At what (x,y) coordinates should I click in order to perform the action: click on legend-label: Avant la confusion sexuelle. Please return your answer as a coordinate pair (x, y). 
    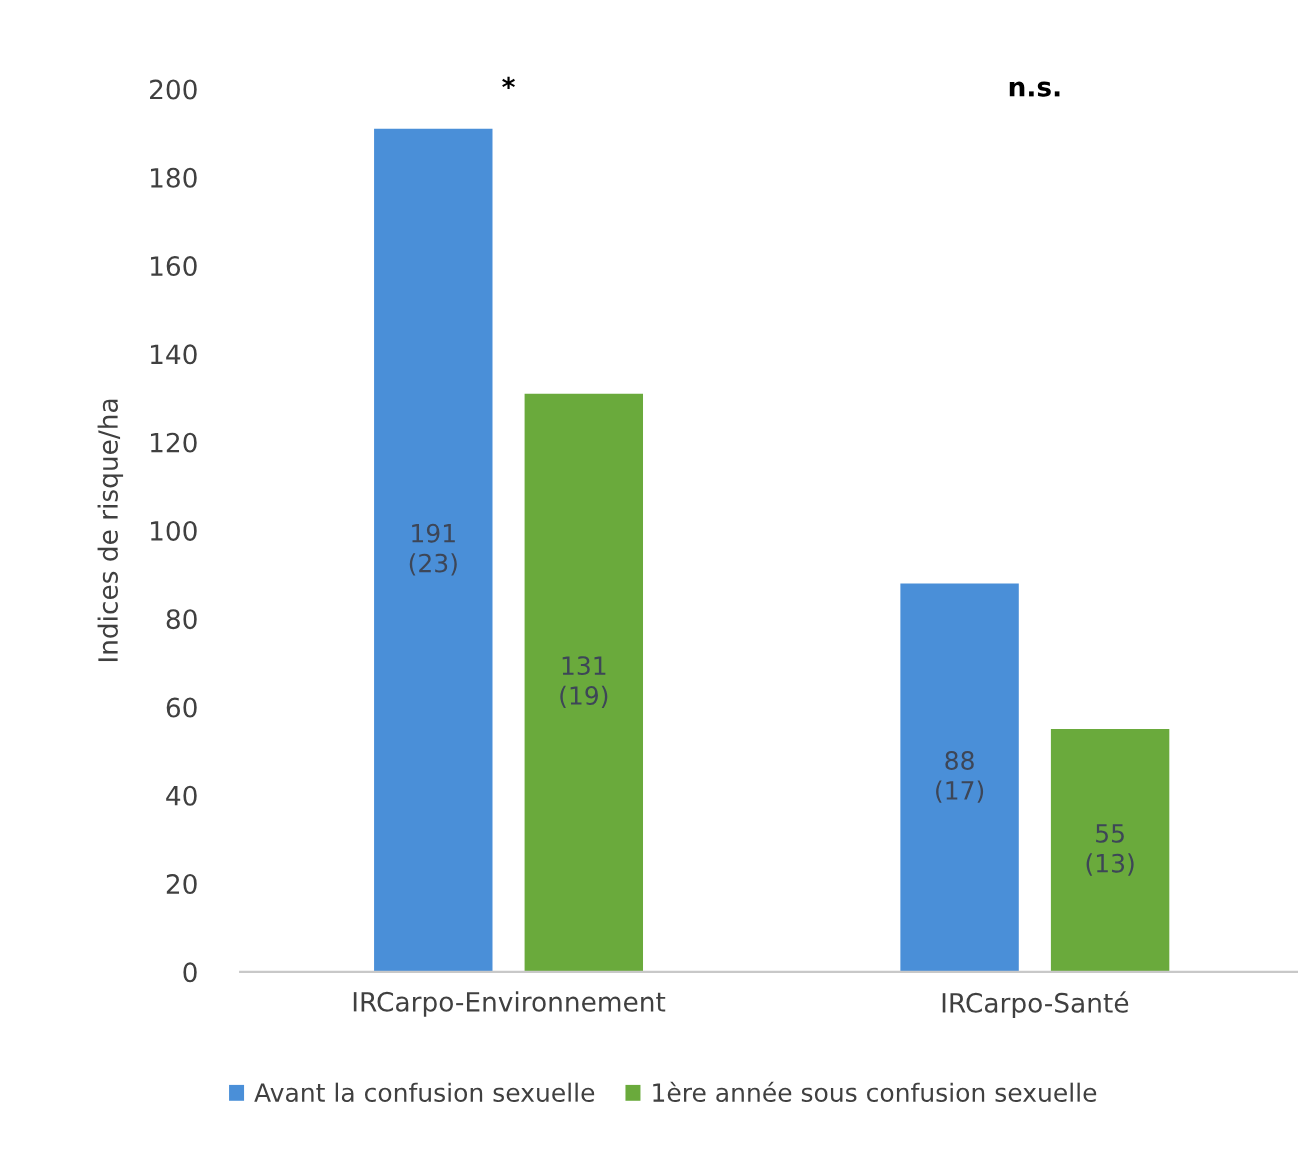
    Looking at the image, I should click on (424, 1092).